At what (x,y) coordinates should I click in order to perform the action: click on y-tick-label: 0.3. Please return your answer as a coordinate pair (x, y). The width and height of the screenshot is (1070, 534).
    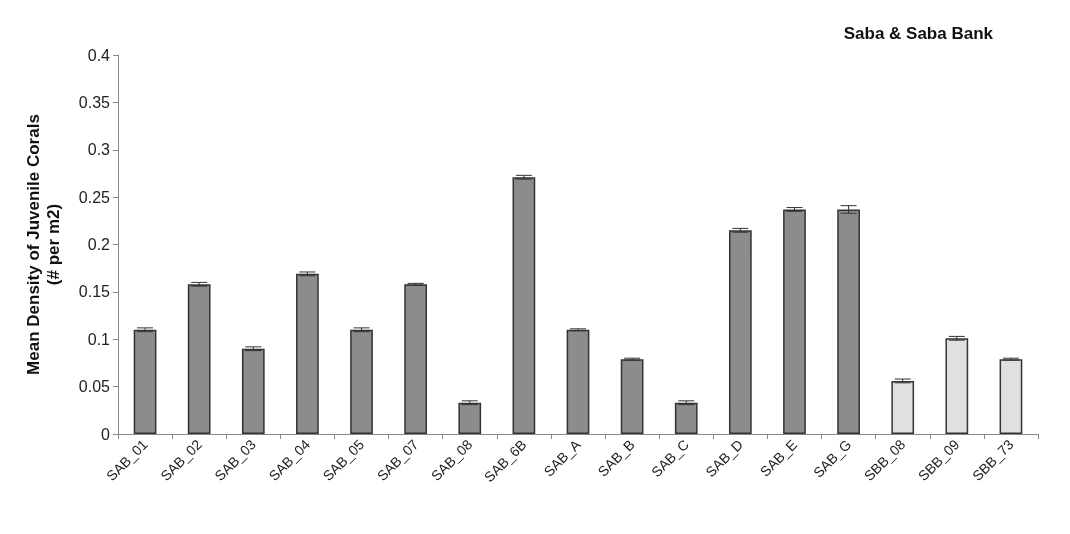
    Looking at the image, I should click on (99, 150).